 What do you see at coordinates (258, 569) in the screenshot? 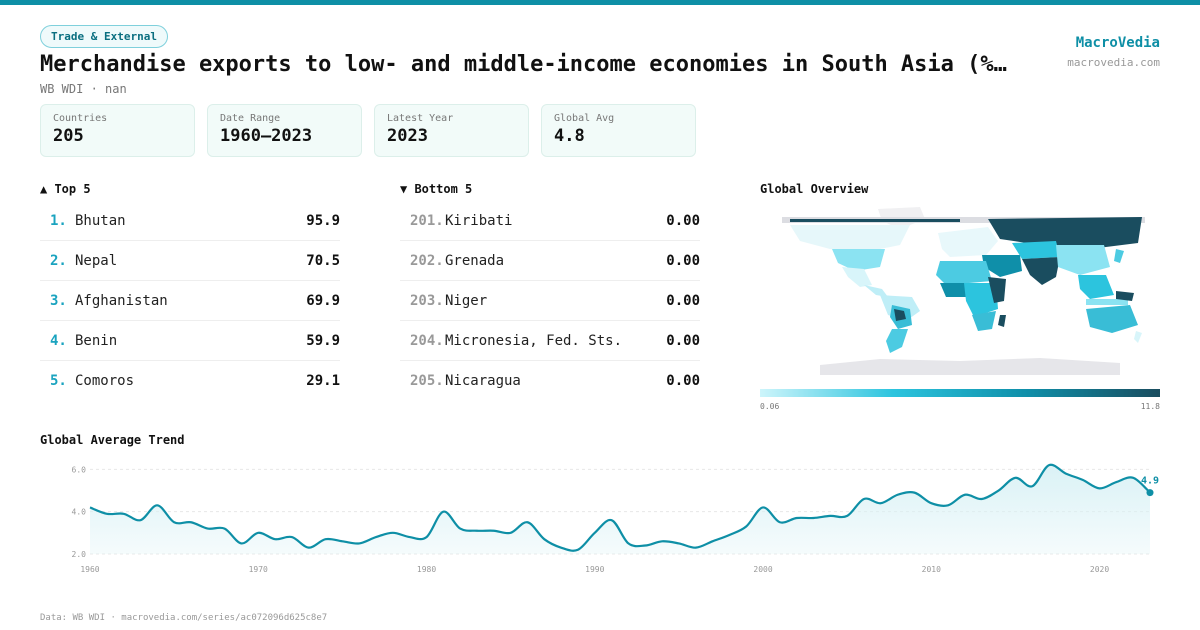
I see `x-tick-label: 1970` at bounding box center [258, 569].